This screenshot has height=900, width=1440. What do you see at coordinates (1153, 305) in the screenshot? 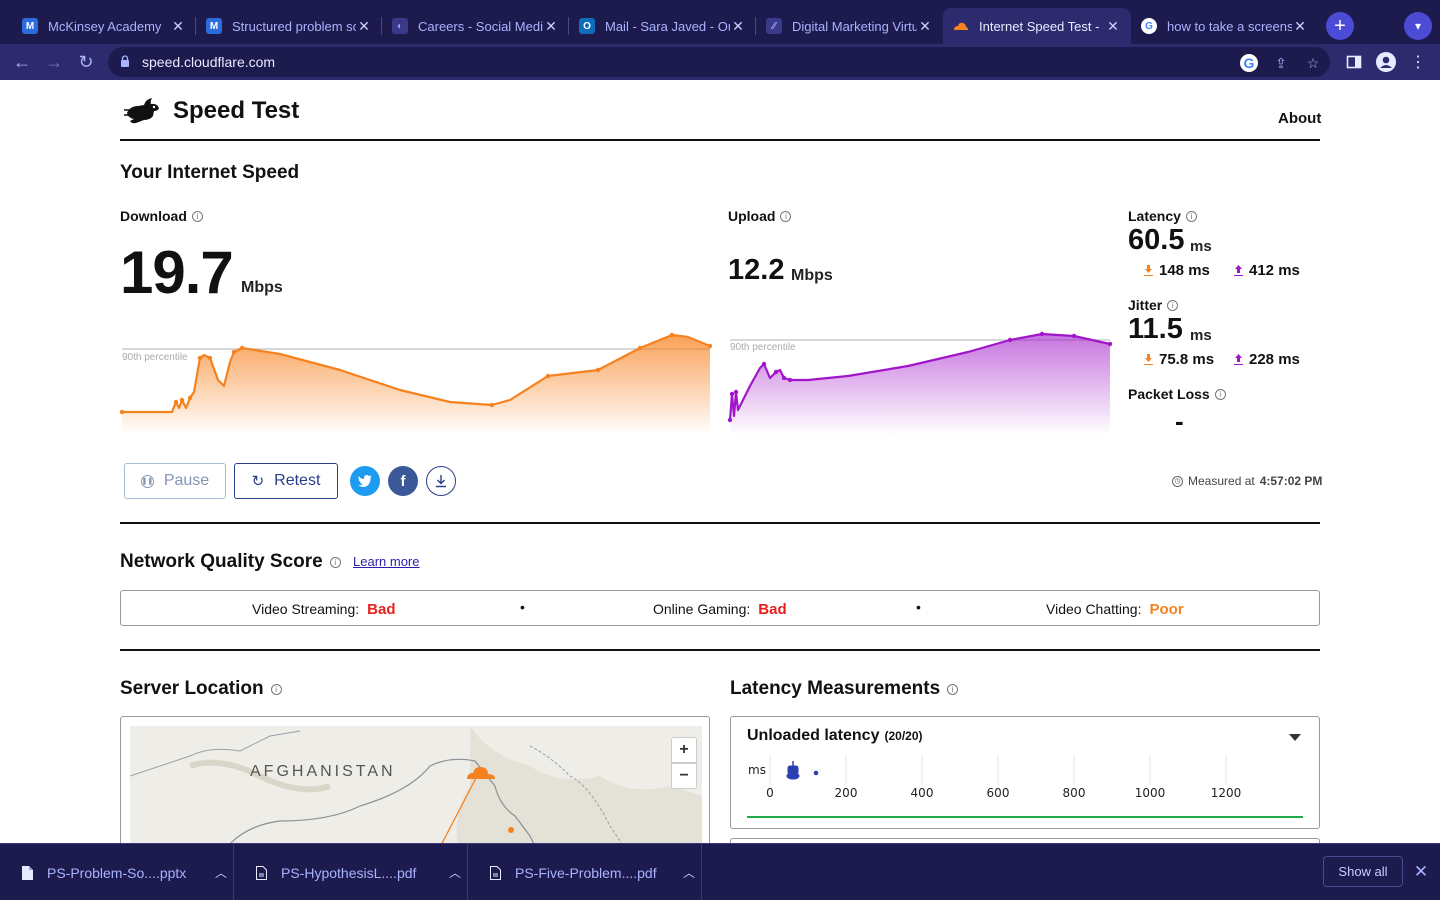
I see `jitter-label: Jitter i` at bounding box center [1153, 305].